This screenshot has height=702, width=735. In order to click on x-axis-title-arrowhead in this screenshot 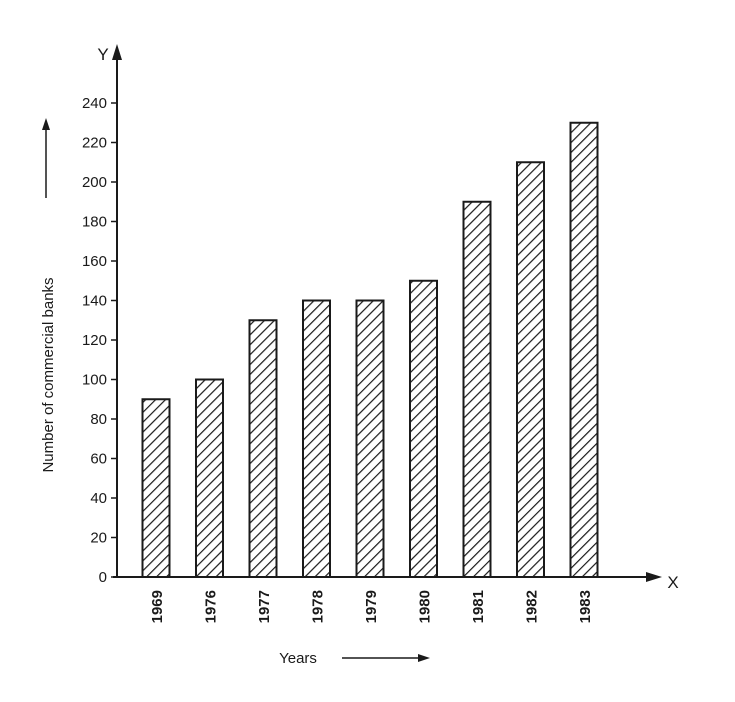, I will do `click(424, 658)`.